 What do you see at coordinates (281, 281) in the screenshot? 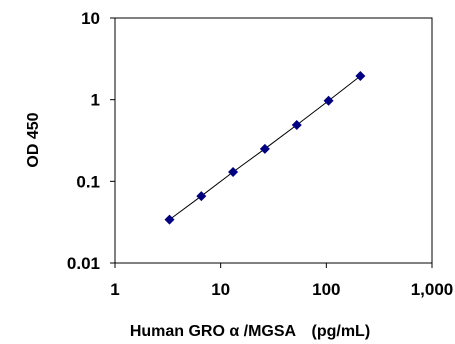
I see `x-axis-ticks: 1 10 100 1,000` at bounding box center [281, 281].